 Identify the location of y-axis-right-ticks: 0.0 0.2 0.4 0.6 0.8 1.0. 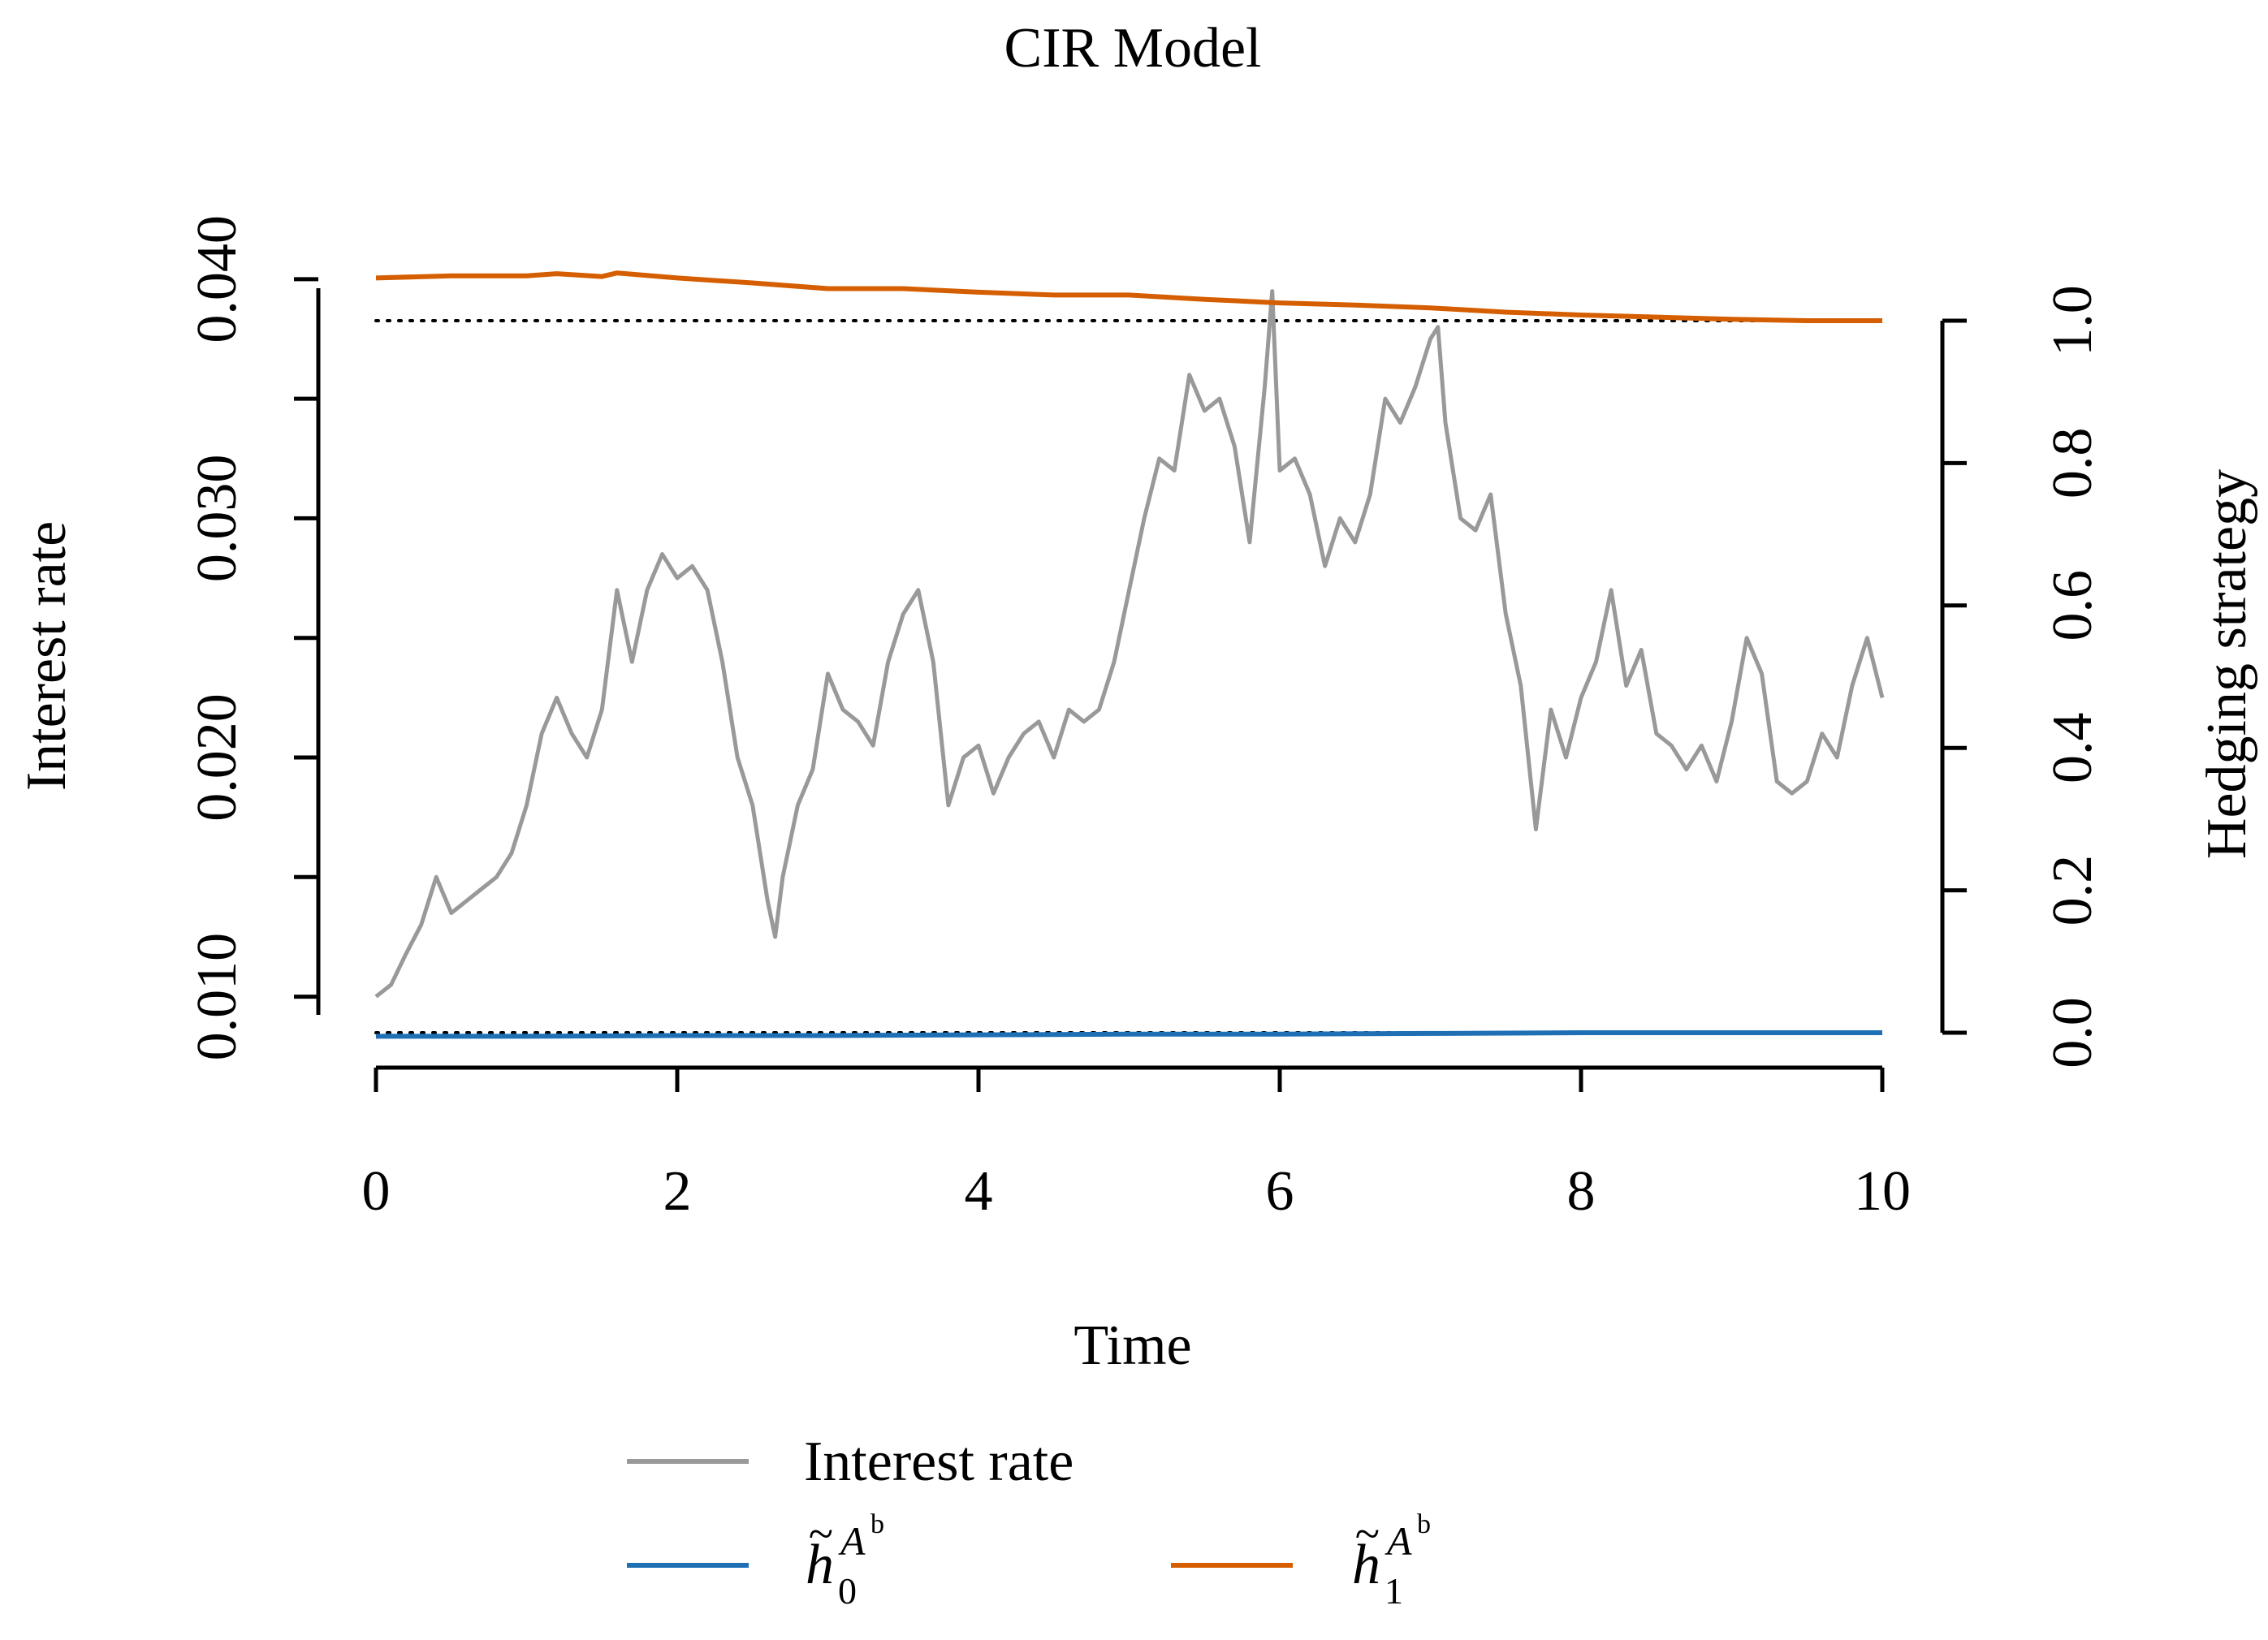
(2023, 676).